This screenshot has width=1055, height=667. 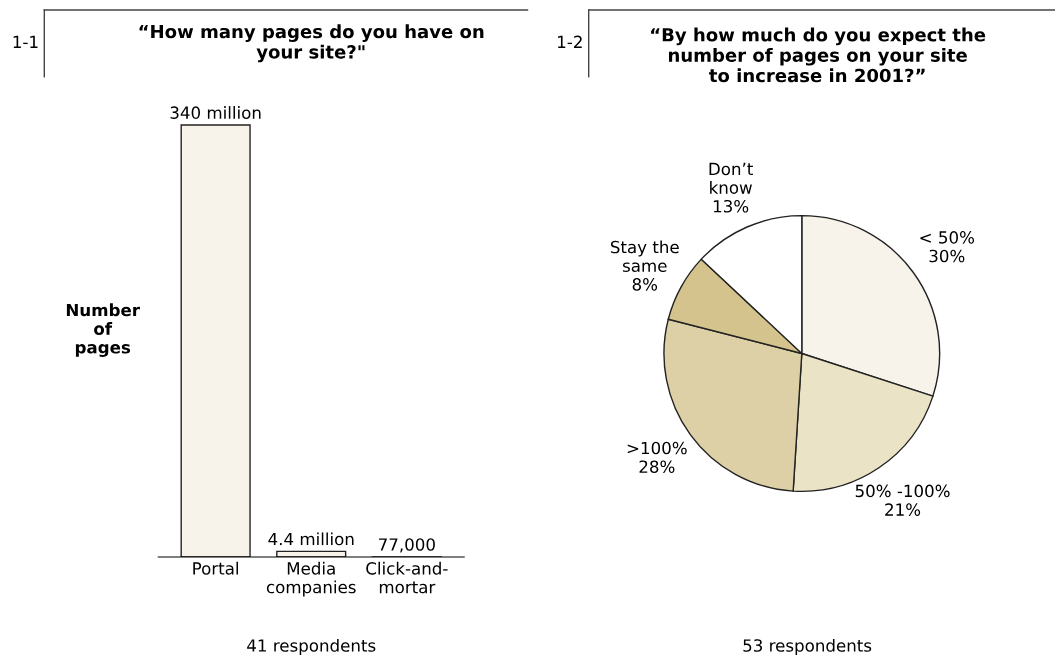 What do you see at coordinates (902, 491) in the screenshot?
I see `slice-label: 50% -100%` at bounding box center [902, 491].